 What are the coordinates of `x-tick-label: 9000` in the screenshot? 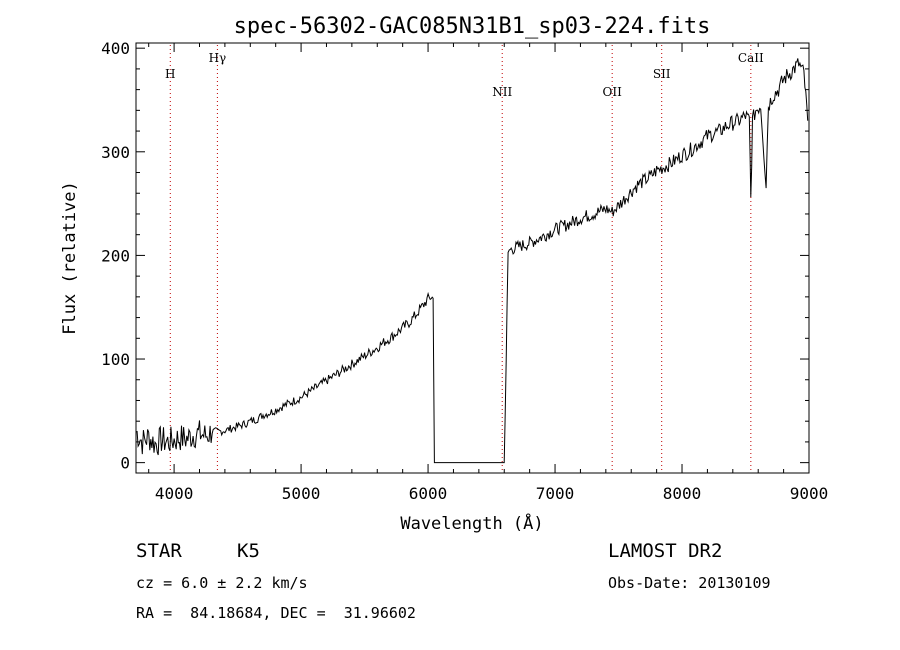 It's located at (809, 493).